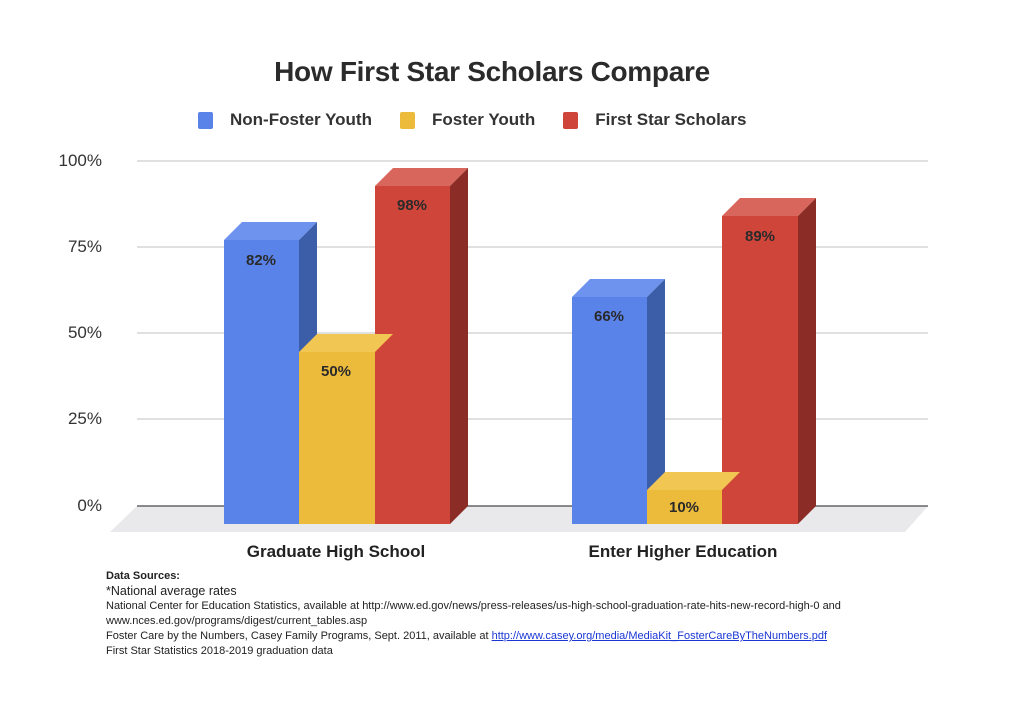 The width and height of the screenshot is (1024, 726). What do you see at coordinates (143, 576) in the screenshot?
I see `sources-header: Data Sources:` at bounding box center [143, 576].